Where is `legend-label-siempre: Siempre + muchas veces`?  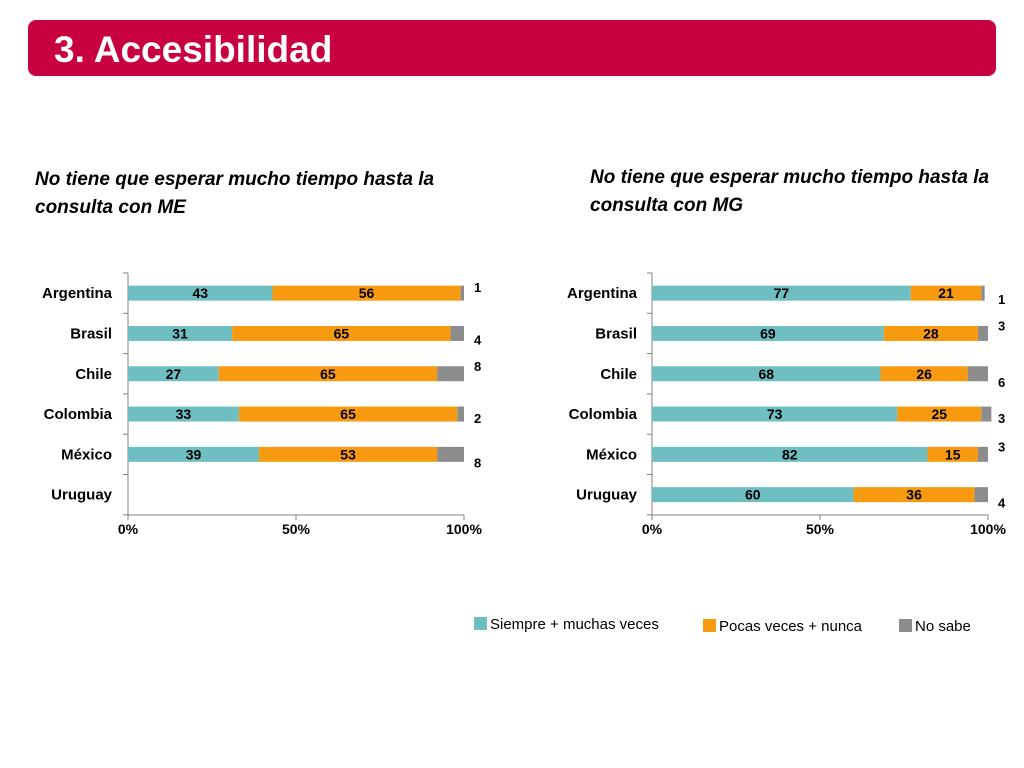 legend-label-siempre: Siempre + muchas veces is located at coordinates (574, 624).